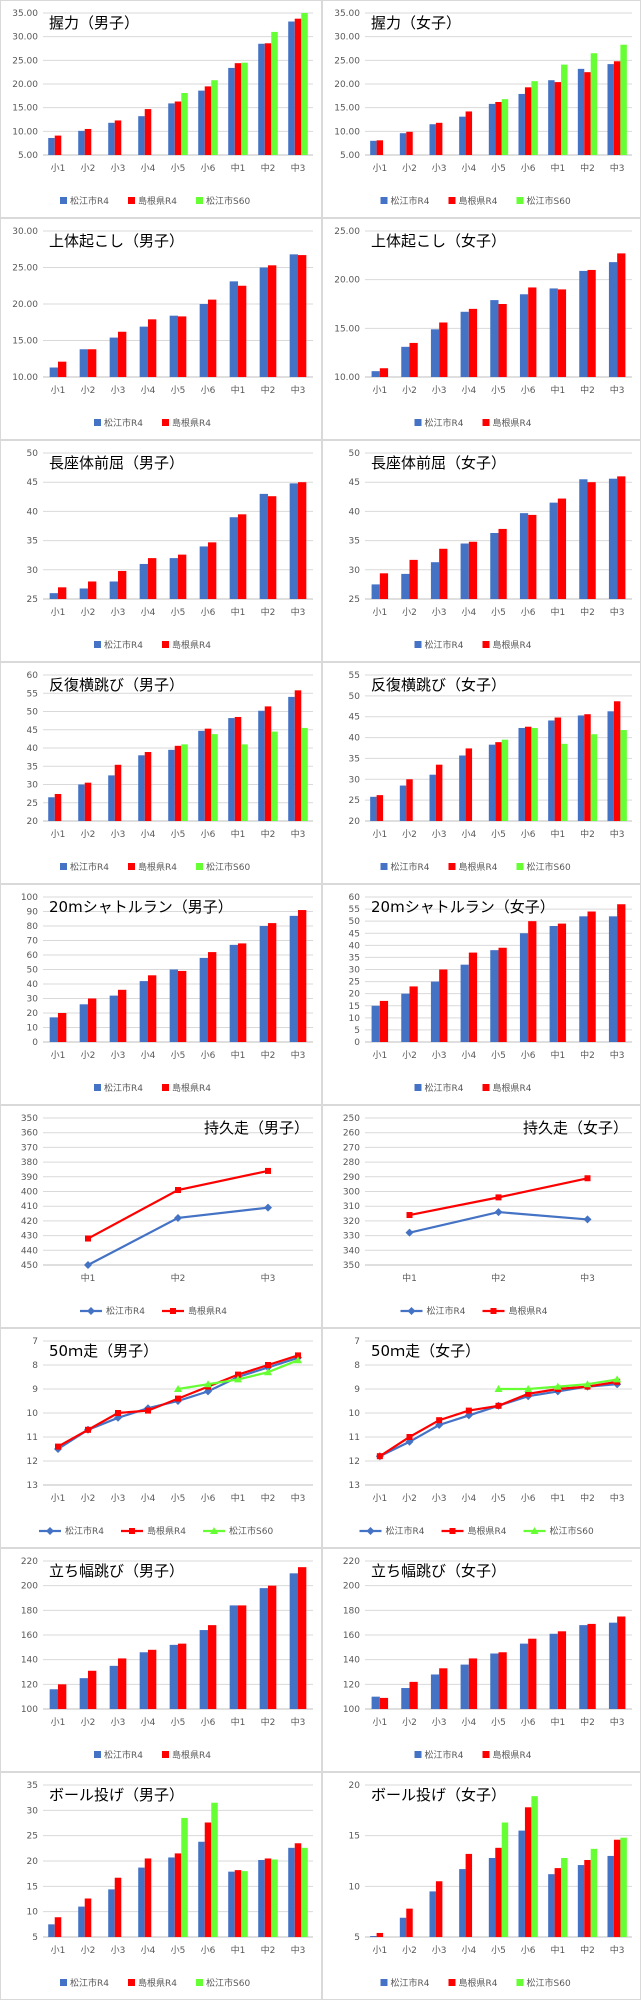 This screenshot has width=641, height=2001. I want to click on x-tick-label: 中3, so click(587, 1278).